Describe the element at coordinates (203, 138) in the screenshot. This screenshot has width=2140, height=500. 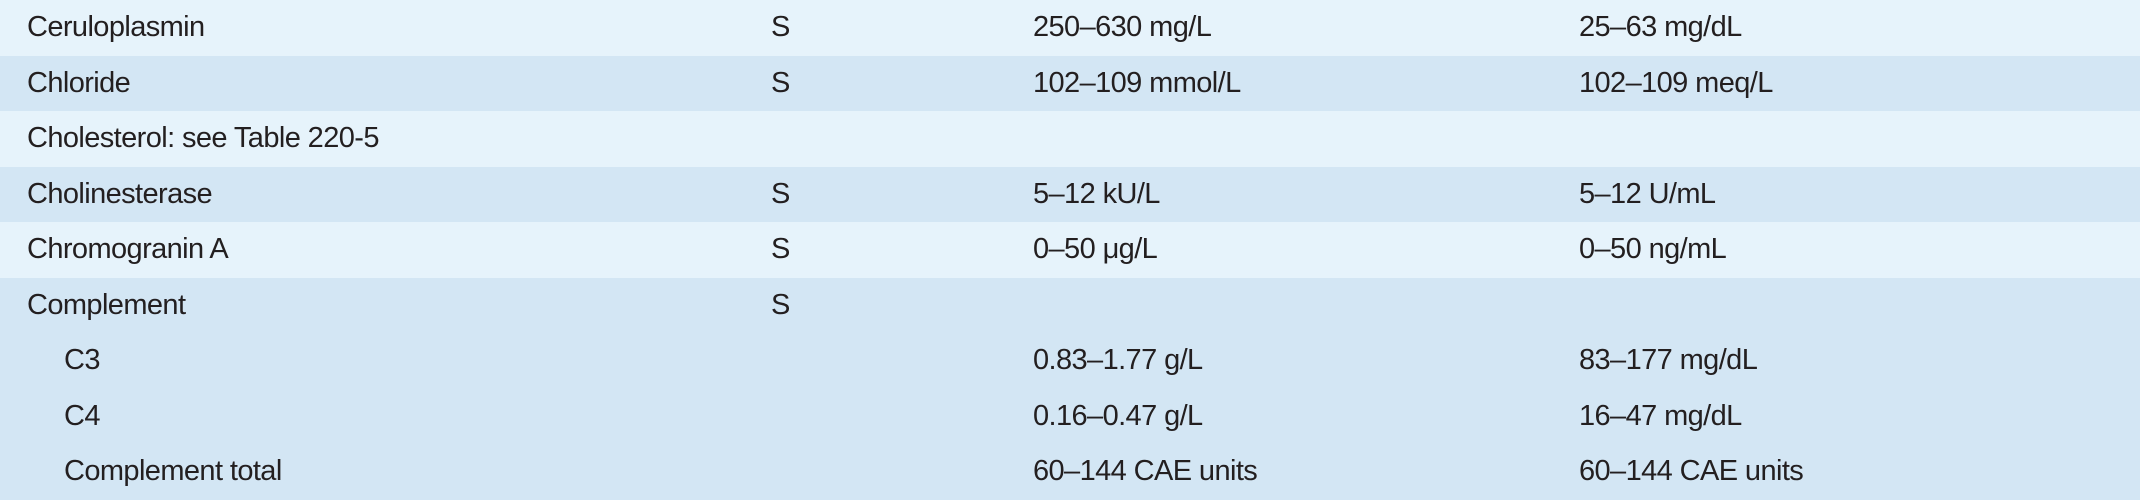
I see `table-cell: Cholesterol: see Table 220-5` at that location.